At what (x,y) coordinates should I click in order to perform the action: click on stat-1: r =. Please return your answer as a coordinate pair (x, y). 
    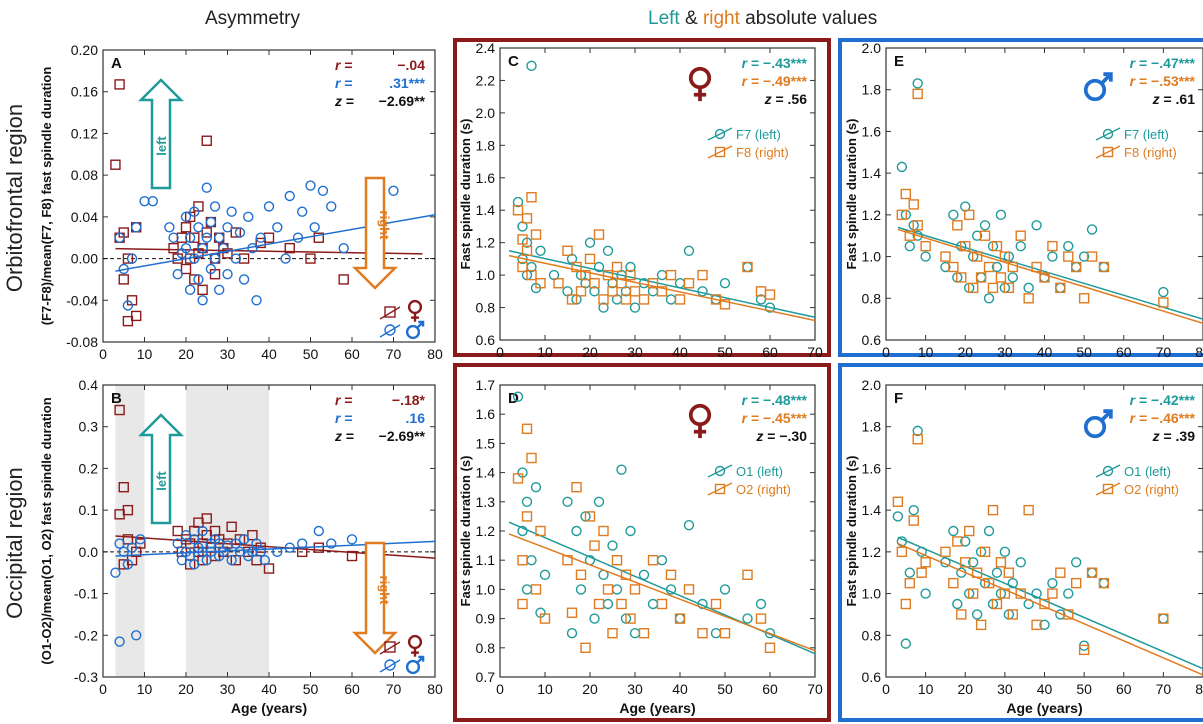
    Looking at the image, I should click on (344, 83).